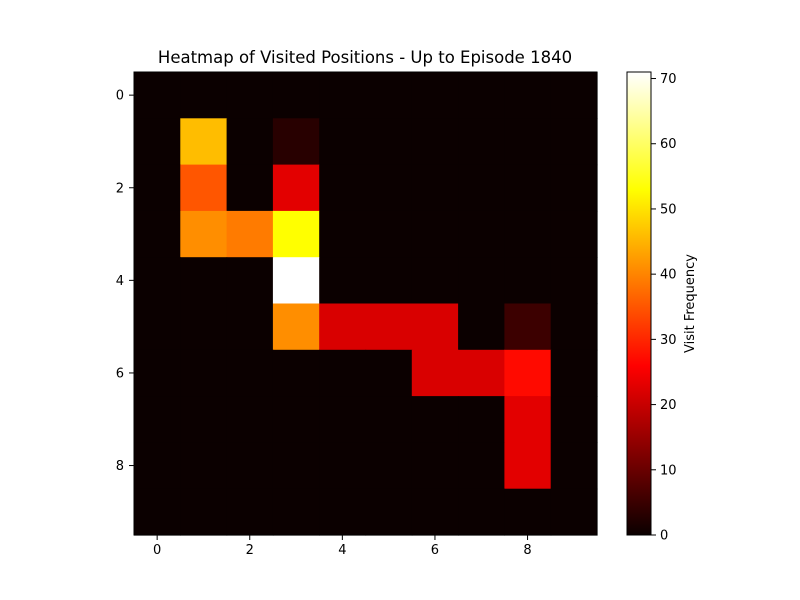 This screenshot has width=800, height=600. Describe the element at coordinates (157, 95) in the screenshot. I see `heatmap-cell-r0-c0` at that location.